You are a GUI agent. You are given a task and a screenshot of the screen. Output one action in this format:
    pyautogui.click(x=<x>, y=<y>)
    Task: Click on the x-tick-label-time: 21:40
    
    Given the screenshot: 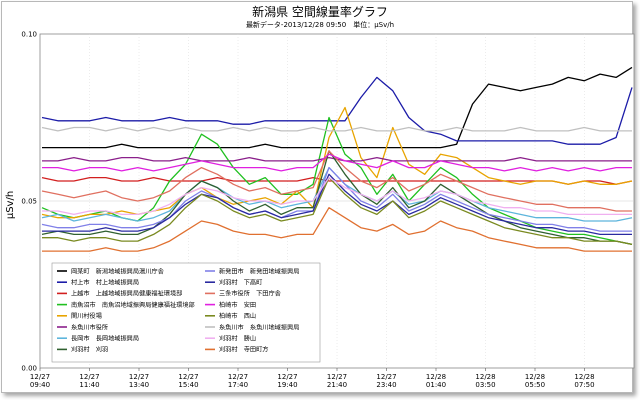 What is the action you would take?
    pyautogui.click(x=337, y=385)
    